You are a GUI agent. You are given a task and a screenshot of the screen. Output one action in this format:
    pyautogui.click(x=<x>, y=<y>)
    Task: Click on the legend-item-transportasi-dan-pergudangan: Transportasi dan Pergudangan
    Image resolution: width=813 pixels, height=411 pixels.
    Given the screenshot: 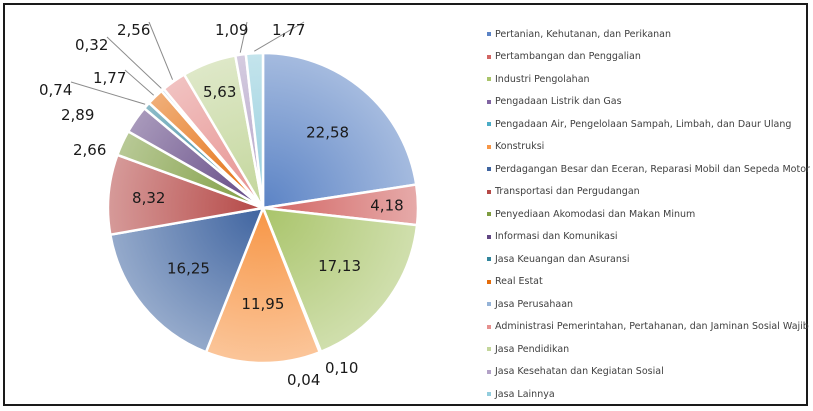 What is the action you would take?
    pyautogui.click(x=647, y=192)
    